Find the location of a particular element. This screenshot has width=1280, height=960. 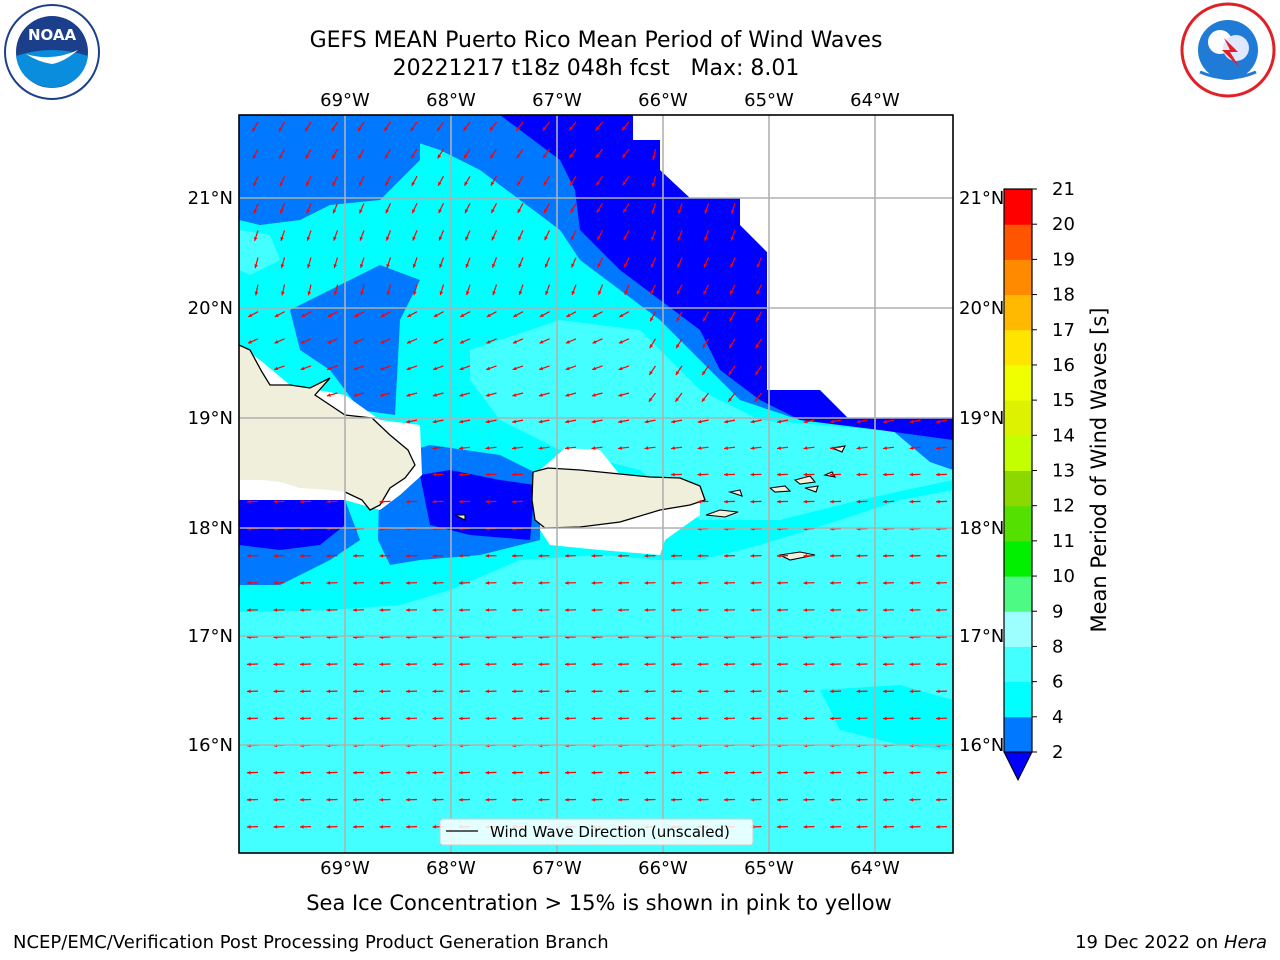

longitude-label-bottom: 68°W is located at coordinates (451, 868).